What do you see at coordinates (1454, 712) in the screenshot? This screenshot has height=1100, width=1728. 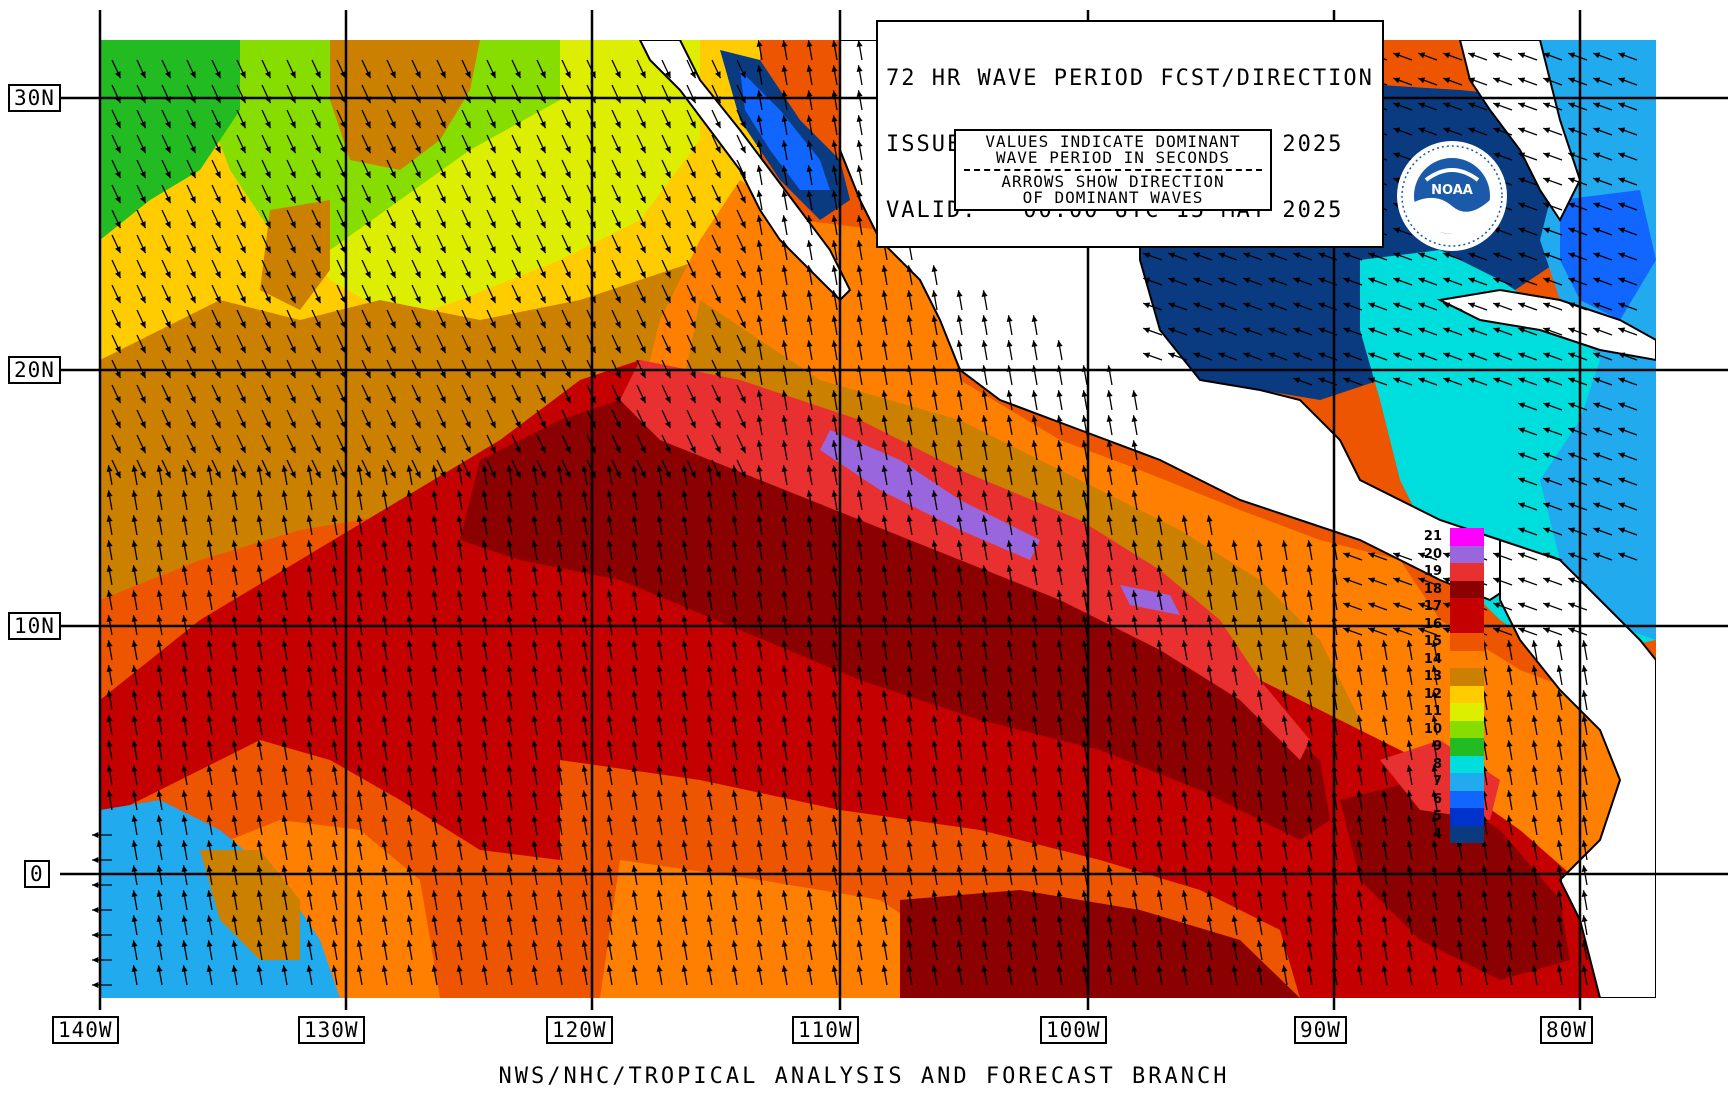 I see `colorbar-level-11: 11` at bounding box center [1454, 712].